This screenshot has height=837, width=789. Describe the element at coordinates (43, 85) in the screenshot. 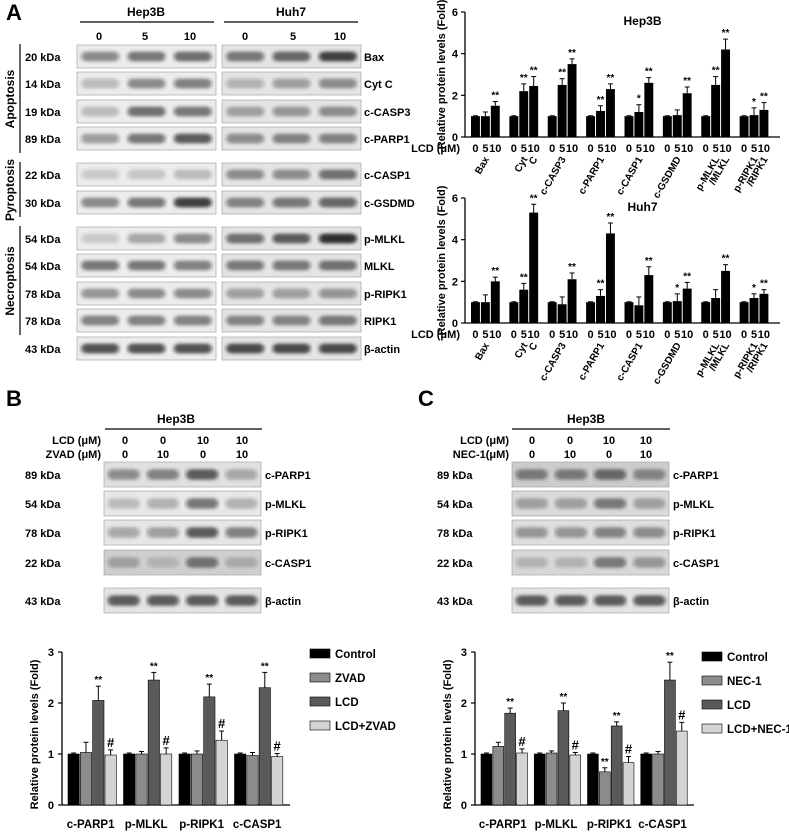

I see `kda-label: 14 kDa` at that location.